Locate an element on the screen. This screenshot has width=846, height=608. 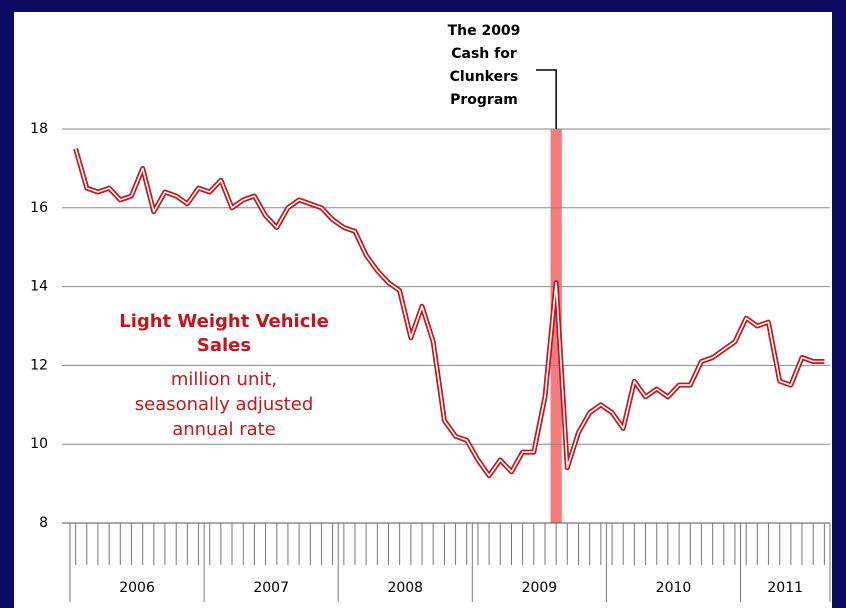
x-tick-label: 2009 is located at coordinates (540, 588).